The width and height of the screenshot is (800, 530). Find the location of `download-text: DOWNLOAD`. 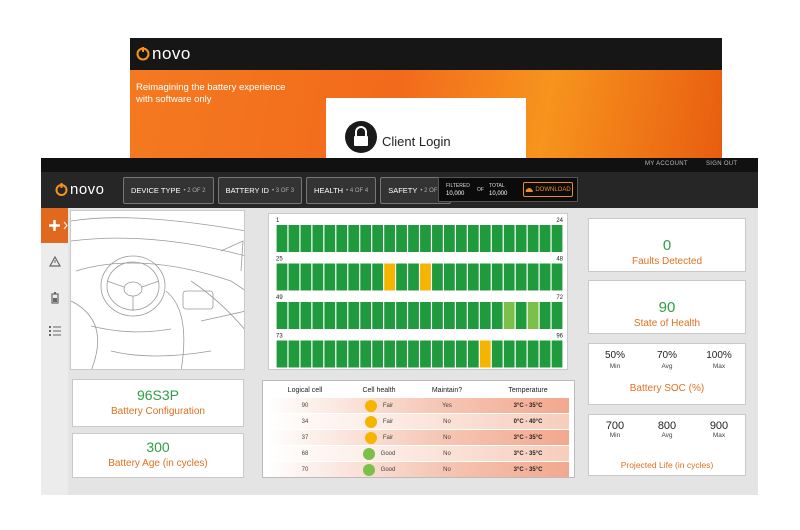

download-text: DOWNLOAD is located at coordinates (553, 189).